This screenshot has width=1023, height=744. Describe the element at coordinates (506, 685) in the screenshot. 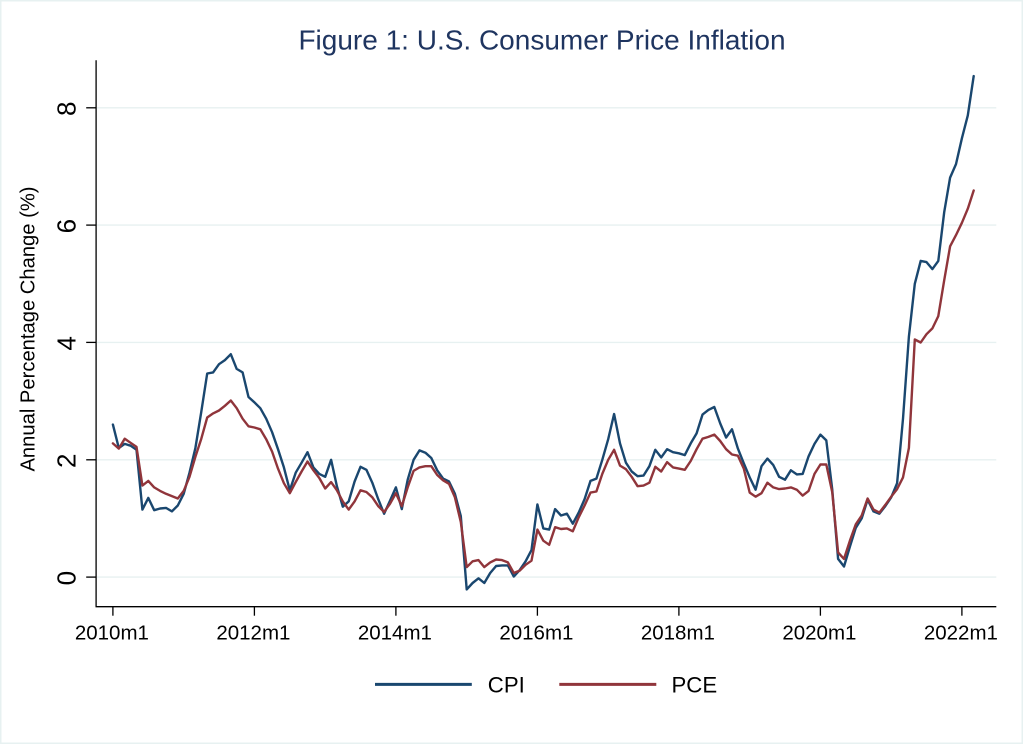

I see `svg-text: CPI` at that location.